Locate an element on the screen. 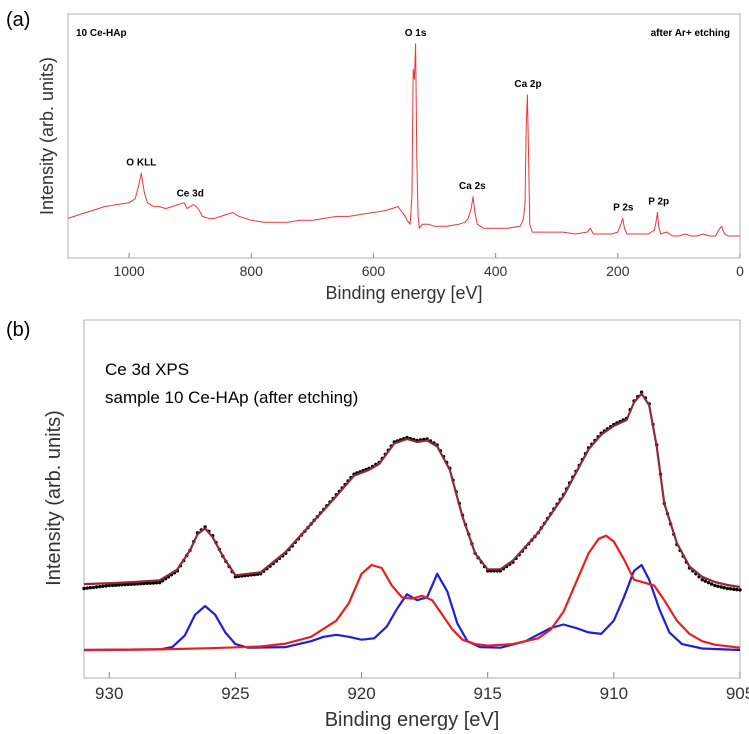 The height and width of the screenshot is (734, 749). panel-b-y-axis-label: Intensity (arb. units) is located at coordinates (54, 498).